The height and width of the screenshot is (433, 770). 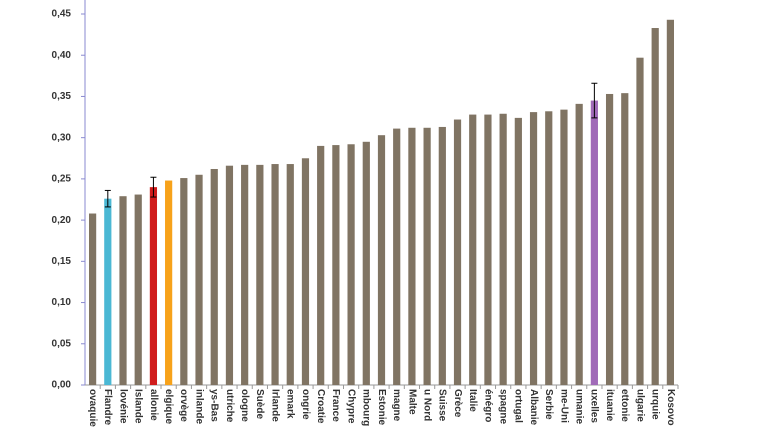 I want to click on y-tick-label: 0,25, so click(x=62, y=179).